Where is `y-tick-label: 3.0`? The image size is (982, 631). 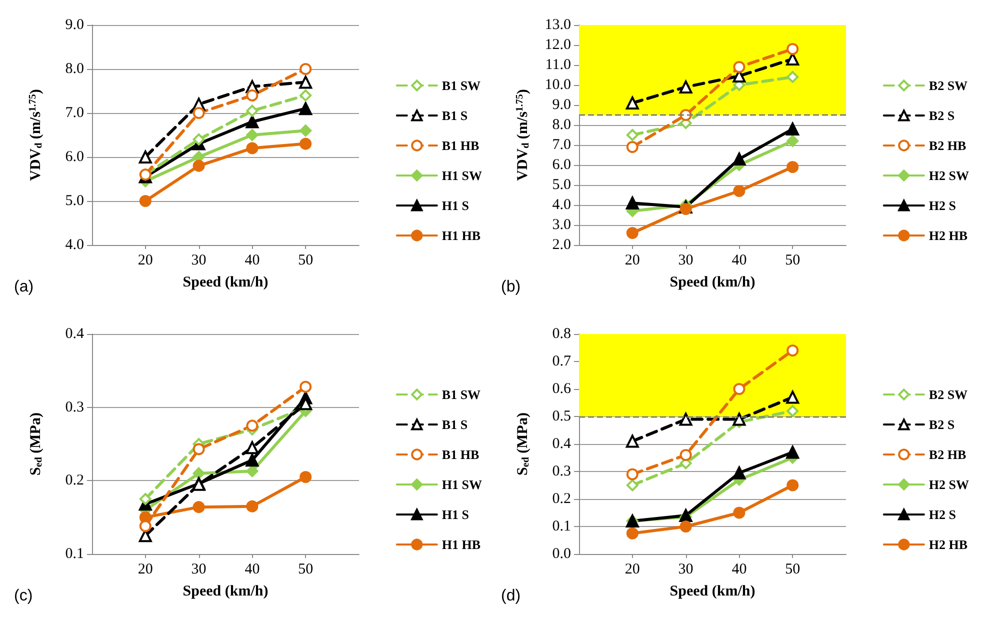 y-tick-label: 3.0 is located at coordinates (561, 225).